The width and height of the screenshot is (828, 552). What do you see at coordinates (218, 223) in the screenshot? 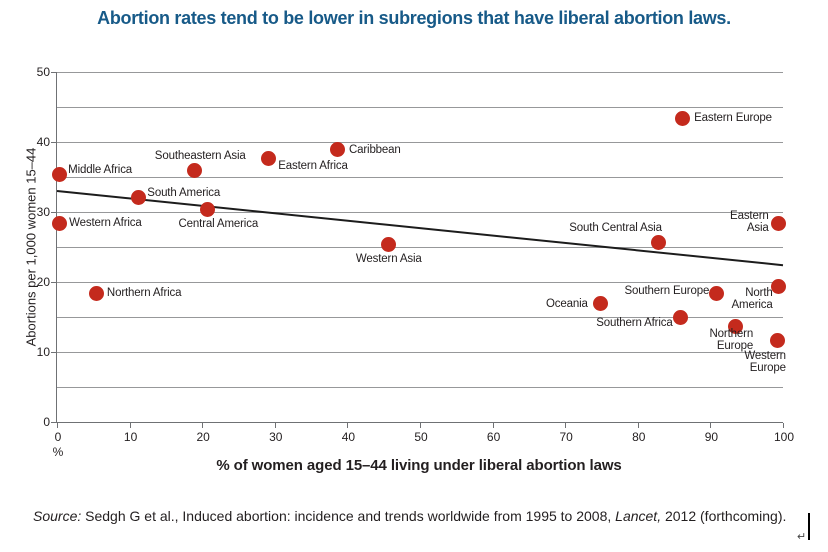
I see `data-point-label: Central America` at bounding box center [218, 223].